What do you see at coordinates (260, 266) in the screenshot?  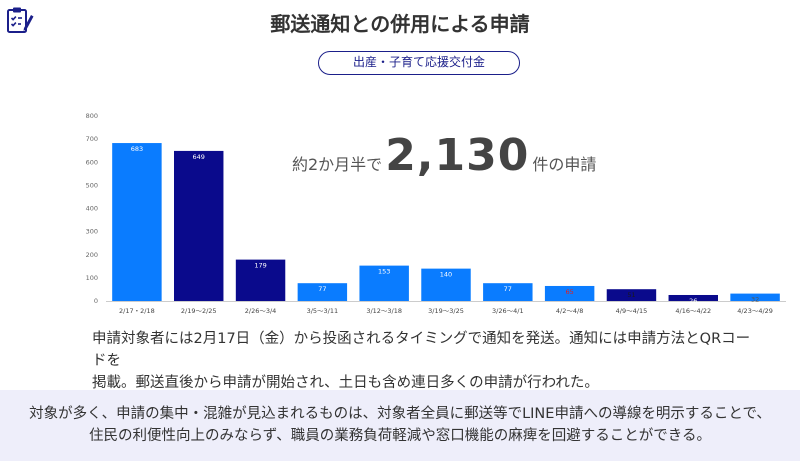 I see `bar-value-label: 179` at bounding box center [260, 266].